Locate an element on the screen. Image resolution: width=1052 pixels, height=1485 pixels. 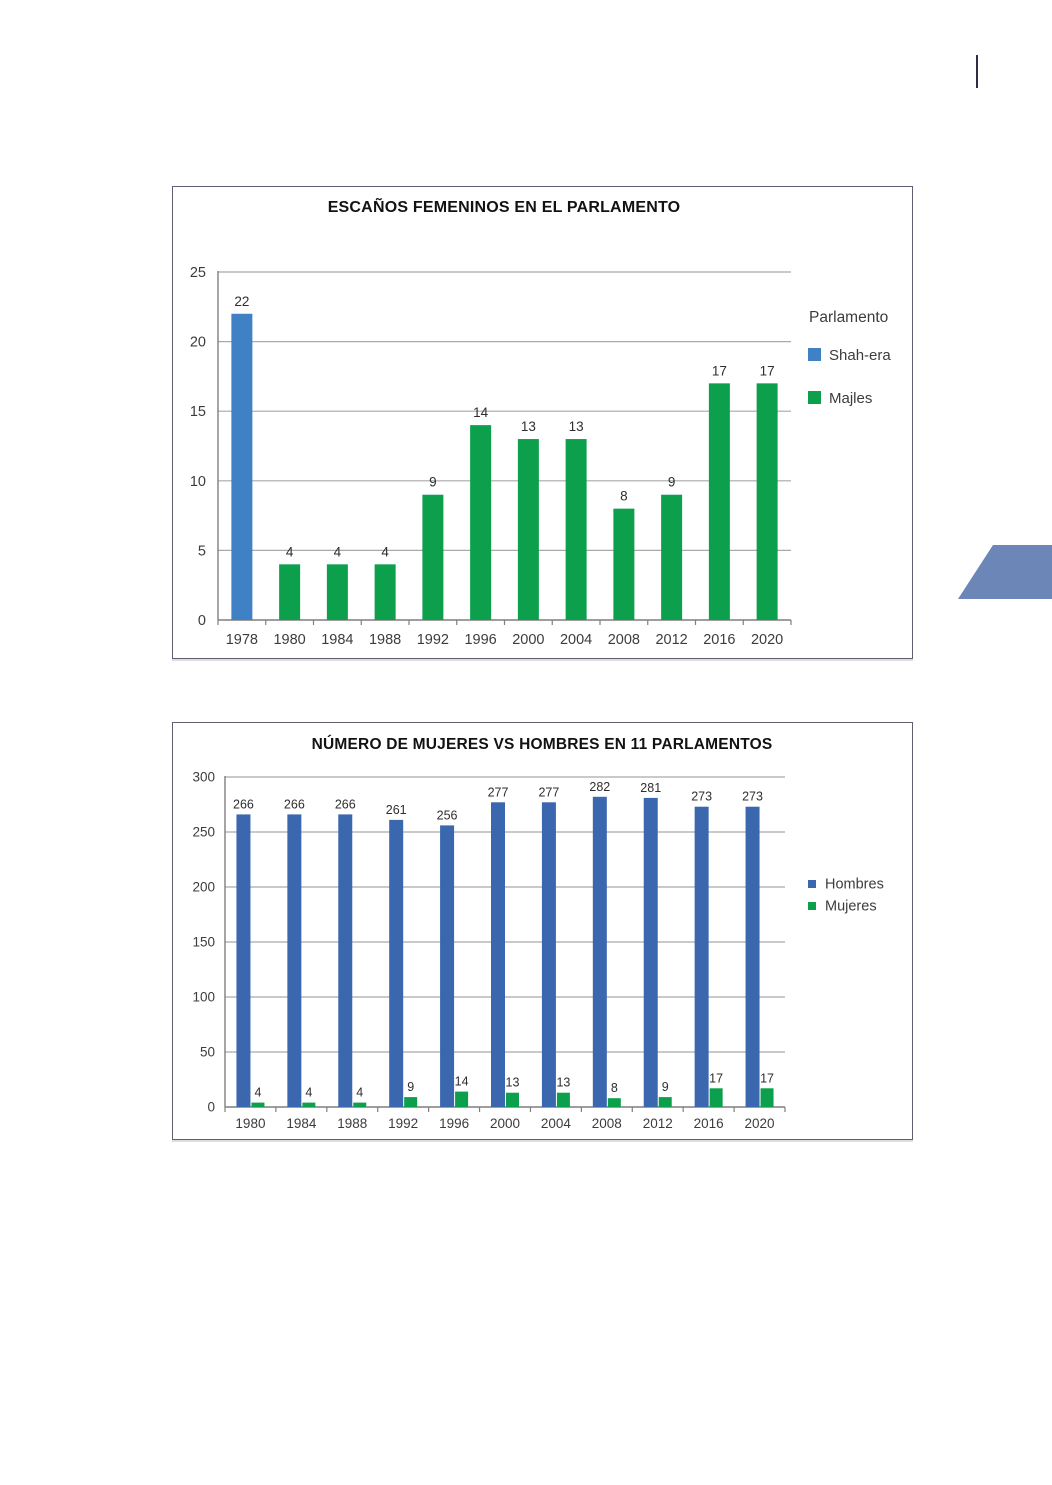
corner-parallelogram is located at coordinates (1005, 572).